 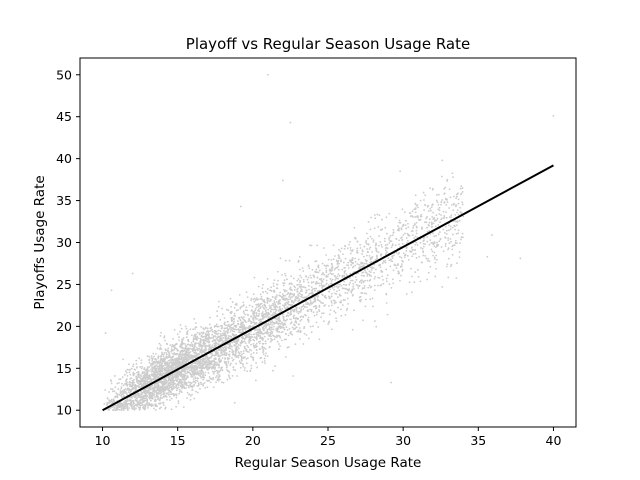 What do you see at coordinates (328, 44) in the screenshot?
I see `chart-title: Playoff vs Regular Season Usage Rate` at bounding box center [328, 44].